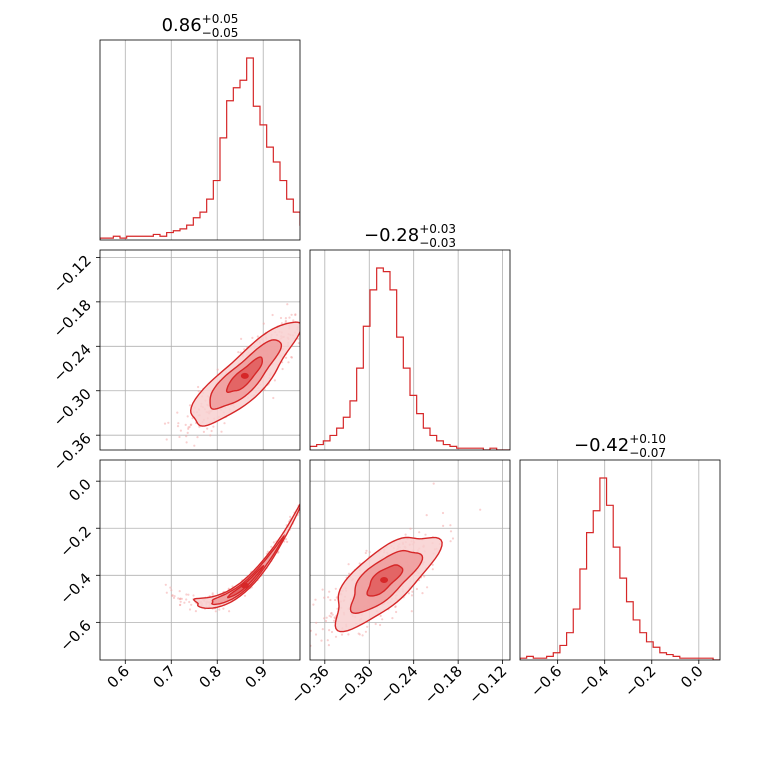 The image size is (760, 760). What do you see at coordinates (546, 681) in the screenshot?
I see `x-tick-label-2-0: −0.6` at bounding box center [546, 681].